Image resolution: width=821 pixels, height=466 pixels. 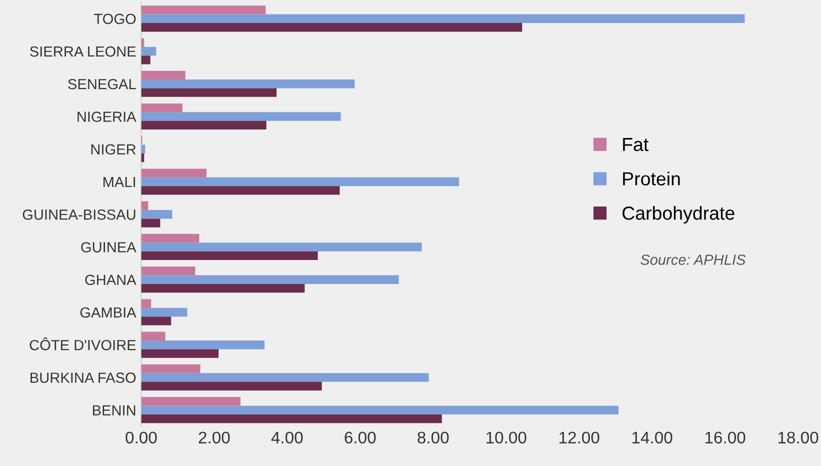 What do you see at coordinates (110, 280) in the screenshot?
I see `y-tick-label: GHANA` at bounding box center [110, 280].